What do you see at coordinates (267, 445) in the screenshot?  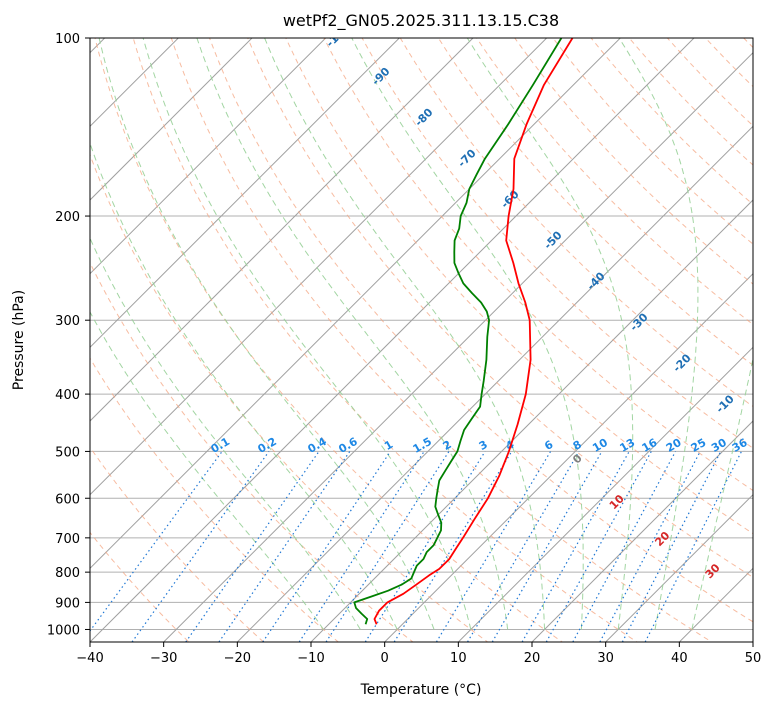 I see `mixing-ratio-label: 0.2` at bounding box center [267, 445].